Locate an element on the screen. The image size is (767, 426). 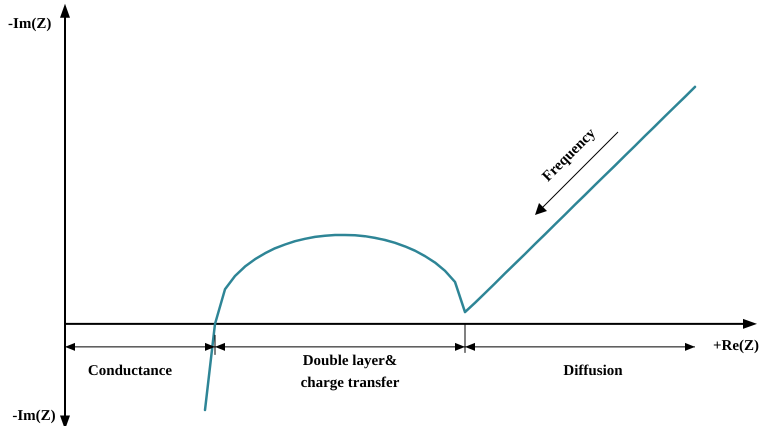
text: -Im(Z) is located at coordinates (34, 416).